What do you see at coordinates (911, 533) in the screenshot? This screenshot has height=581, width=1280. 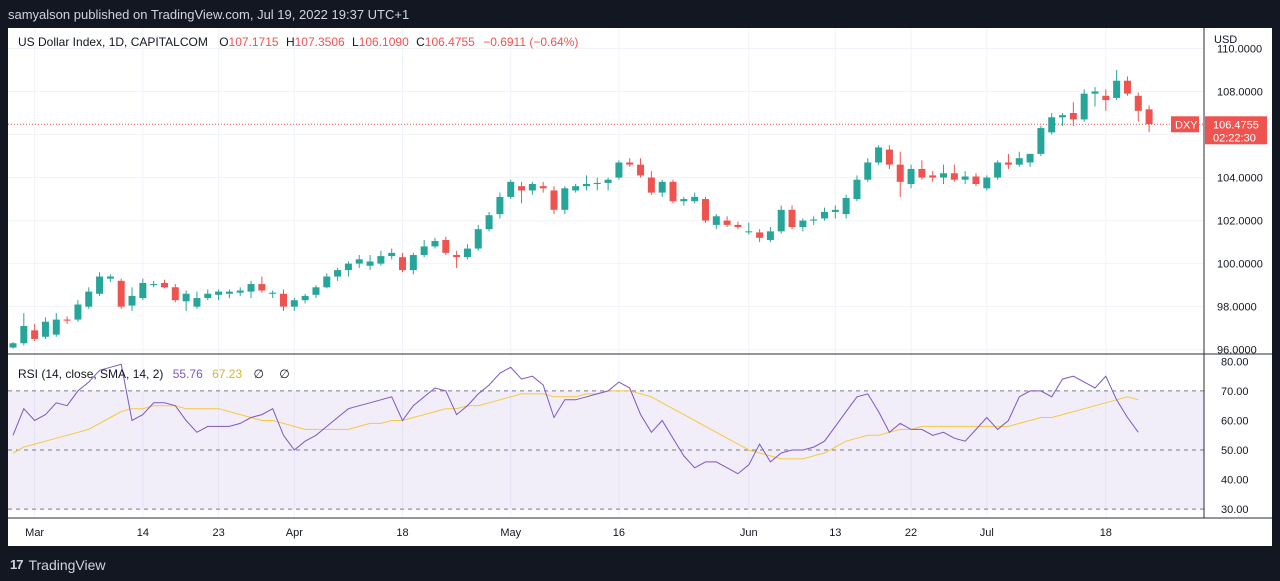 I see `time-tick-label: 22` at bounding box center [911, 533].